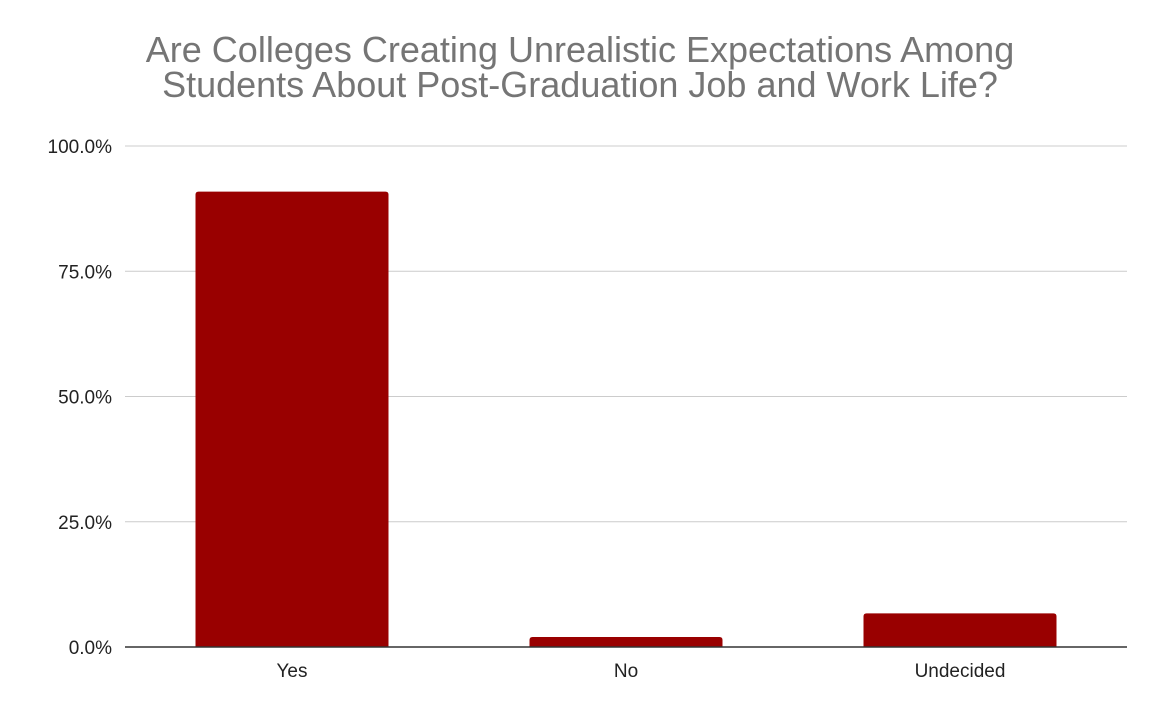 The width and height of the screenshot is (1160, 716). I want to click on bar-yes, so click(292, 419).